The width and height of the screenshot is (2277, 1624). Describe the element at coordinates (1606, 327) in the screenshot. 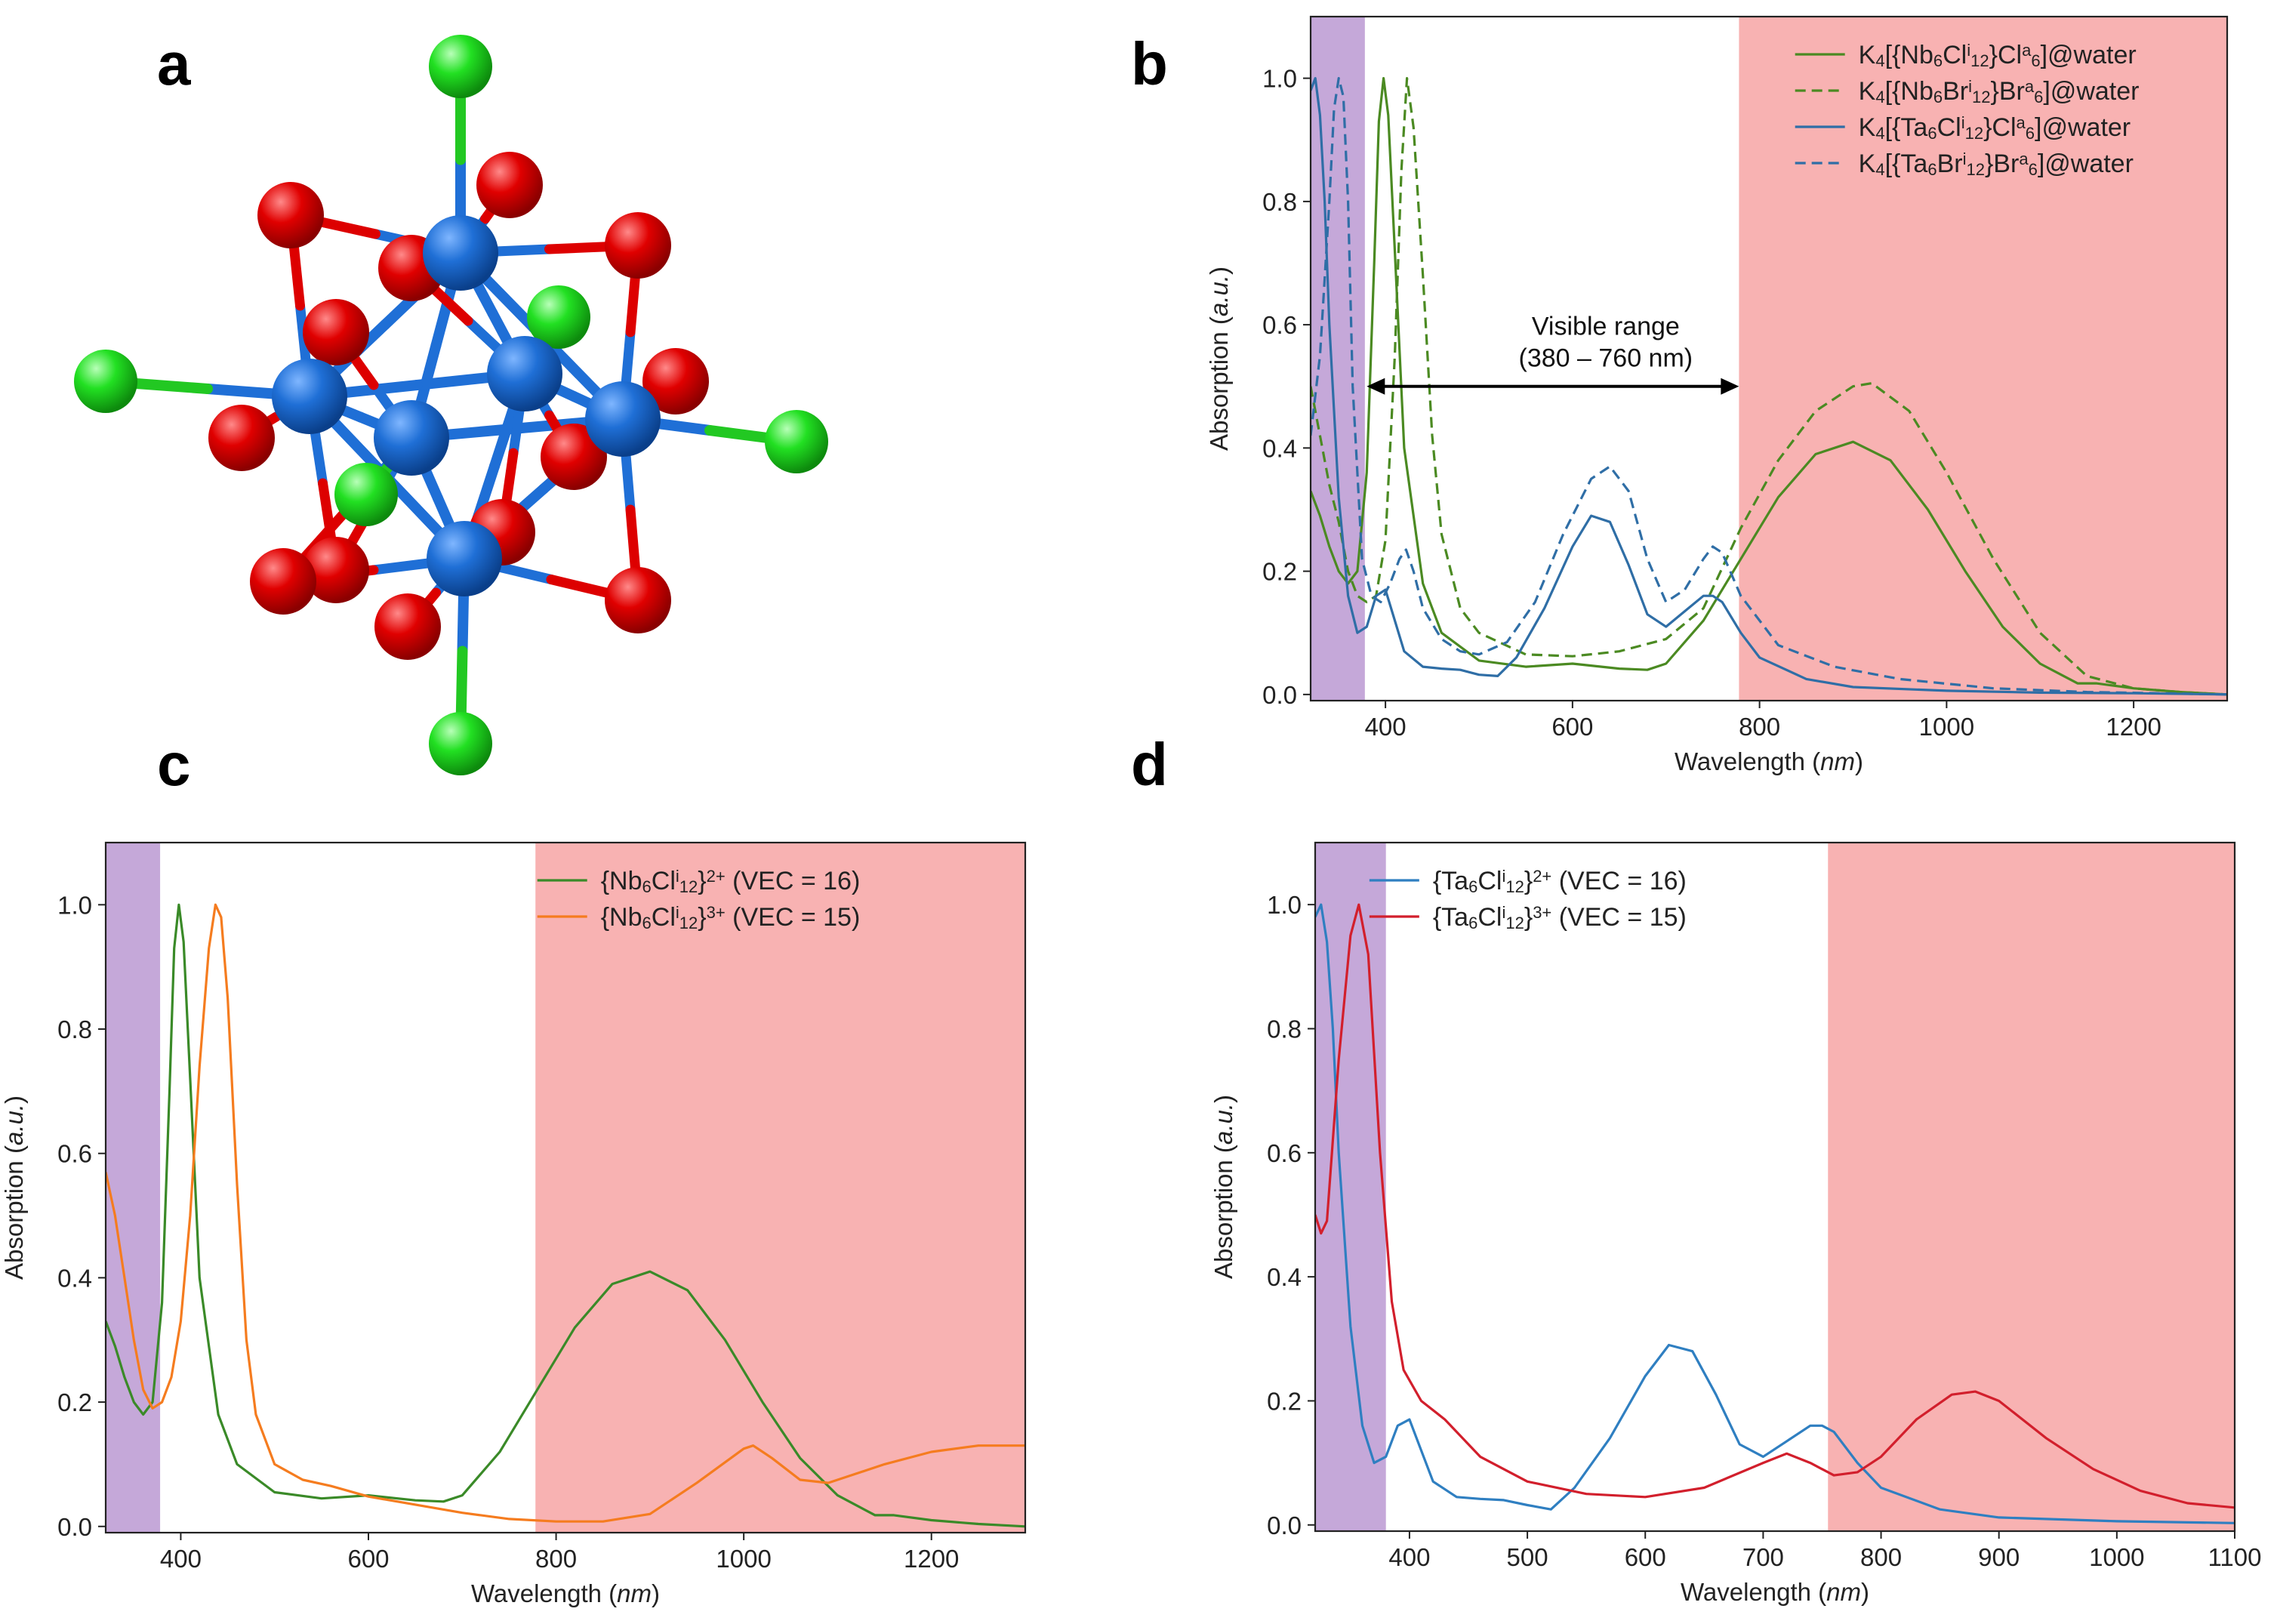

I see `visible-range-label: Visible range` at that location.